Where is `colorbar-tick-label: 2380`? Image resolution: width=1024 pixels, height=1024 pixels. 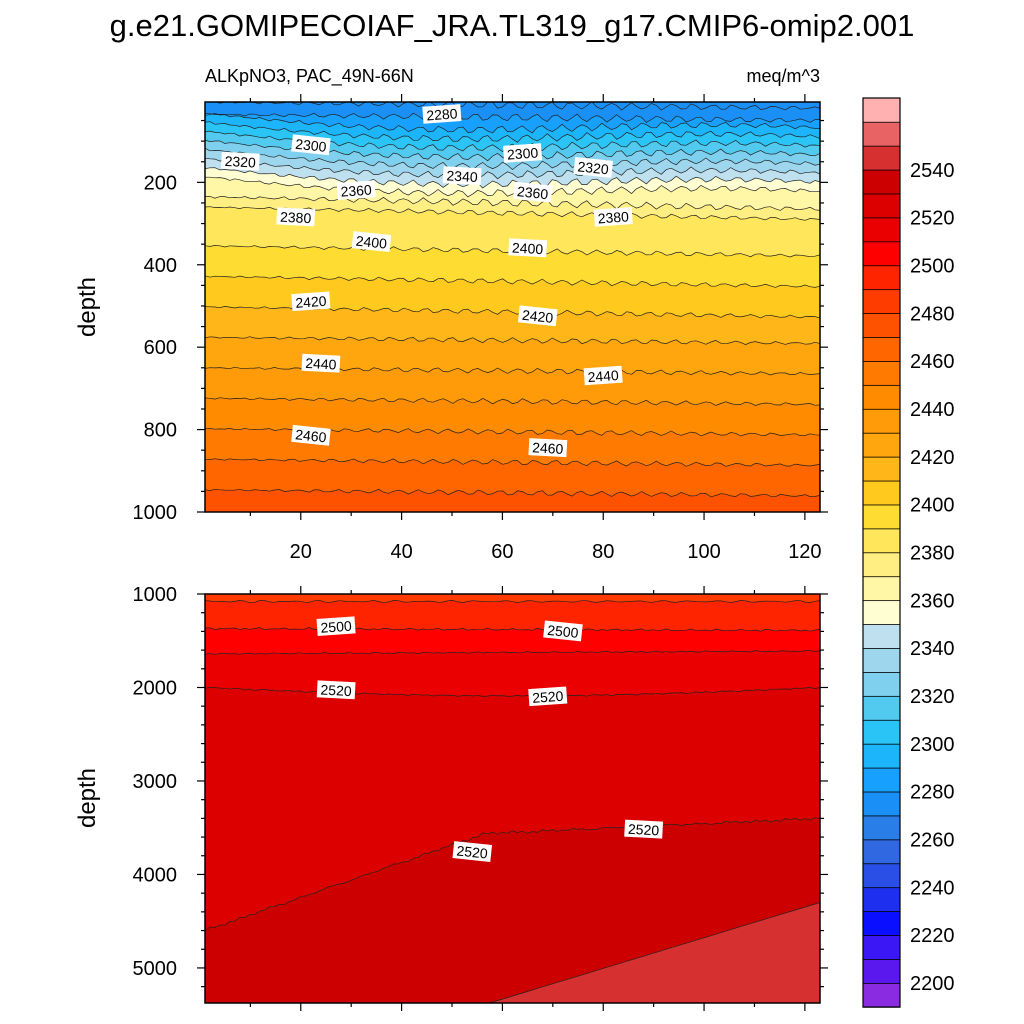 colorbar-tick-label: 2380 is located at coordinates (932, 554).